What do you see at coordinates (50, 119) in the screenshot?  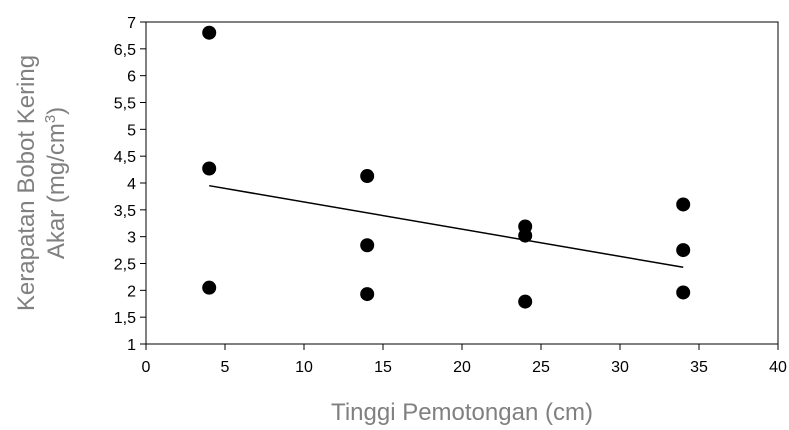 I see `y-axis-title-superscript: 3` at bounding box center [50, 119].